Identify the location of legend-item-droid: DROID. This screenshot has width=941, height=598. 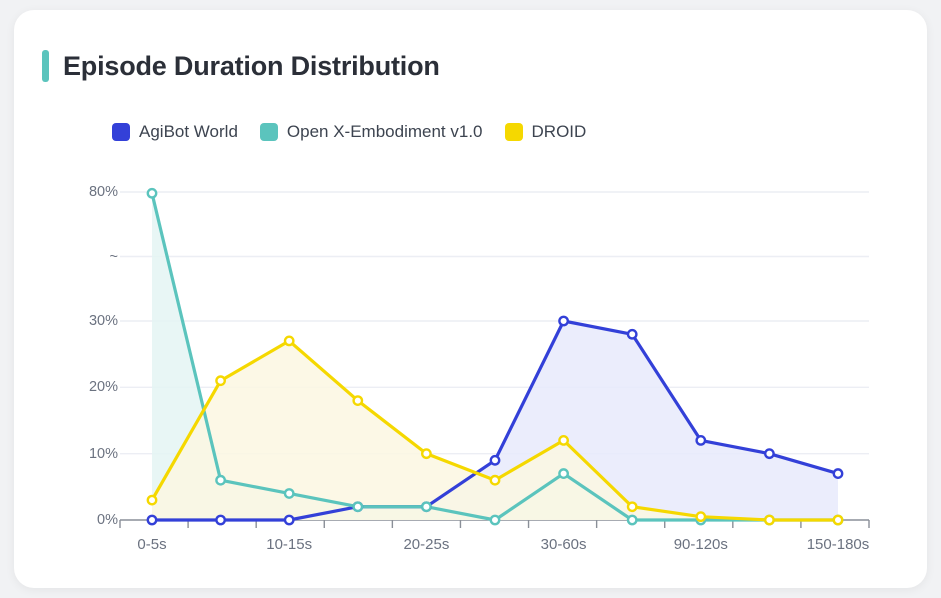
(545, 132).